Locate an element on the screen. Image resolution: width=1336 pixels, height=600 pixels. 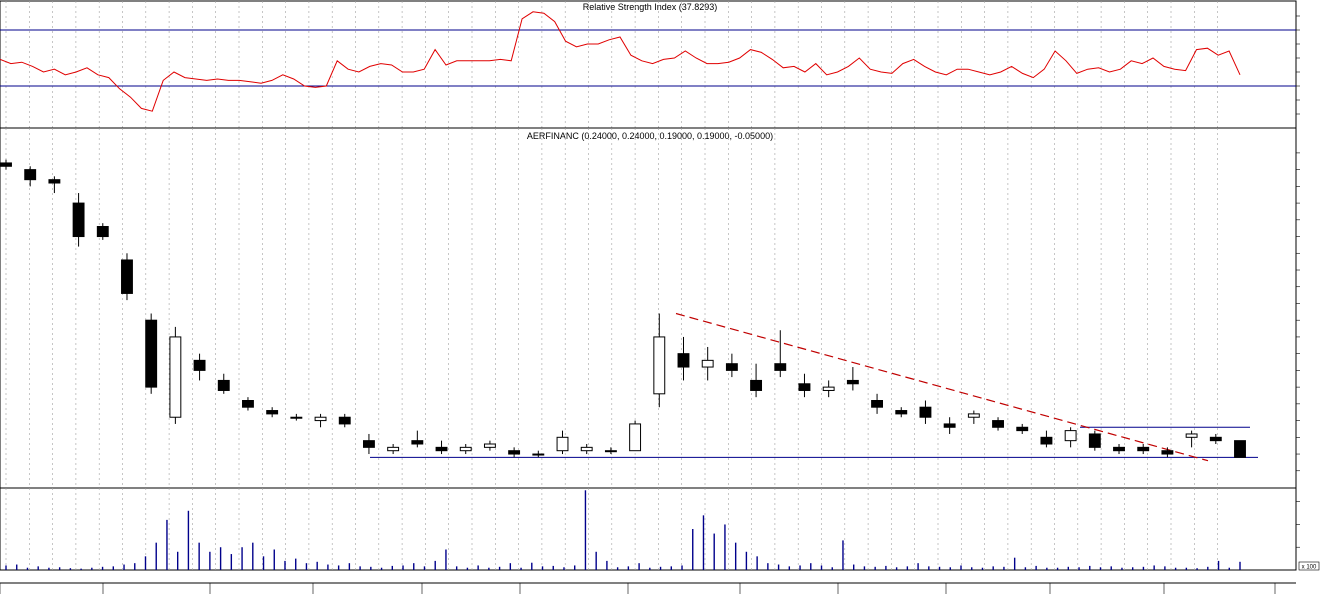
volume-bars is located at coordinates (623, 530).